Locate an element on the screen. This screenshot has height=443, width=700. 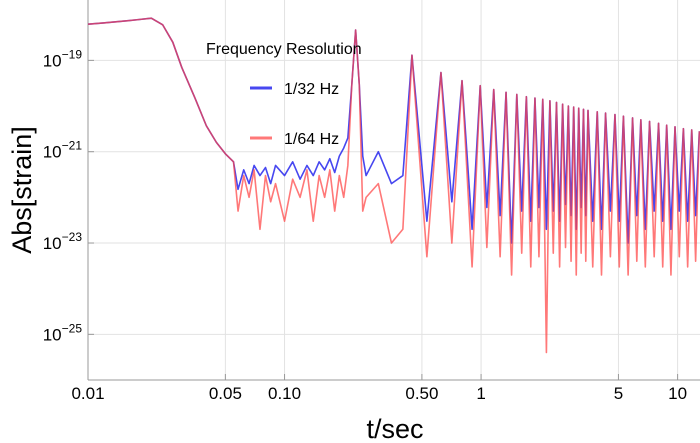
x-tick-label: 0.50 is located at coordinates (421, 393).